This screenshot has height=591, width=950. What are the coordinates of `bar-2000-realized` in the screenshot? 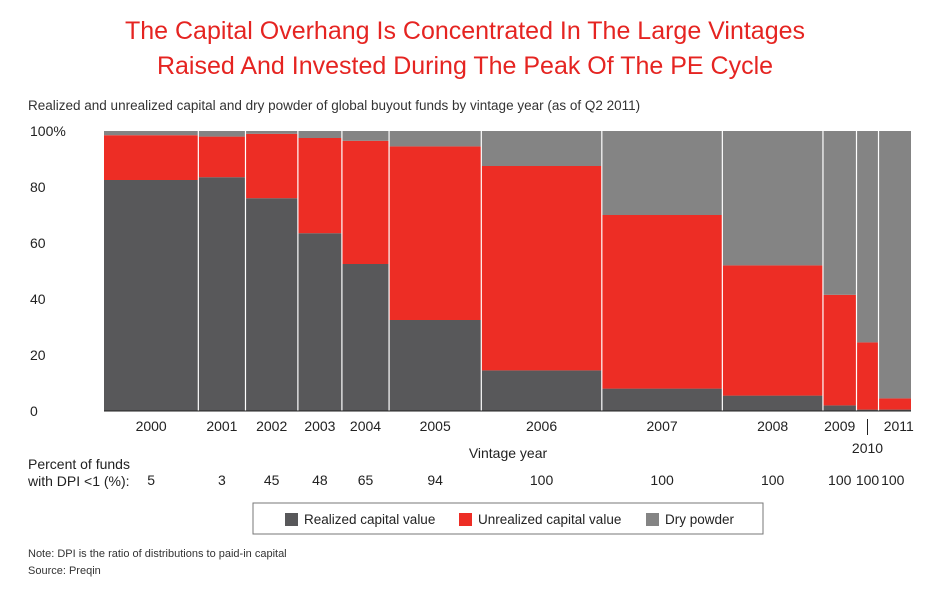 It's located at (151, 295).